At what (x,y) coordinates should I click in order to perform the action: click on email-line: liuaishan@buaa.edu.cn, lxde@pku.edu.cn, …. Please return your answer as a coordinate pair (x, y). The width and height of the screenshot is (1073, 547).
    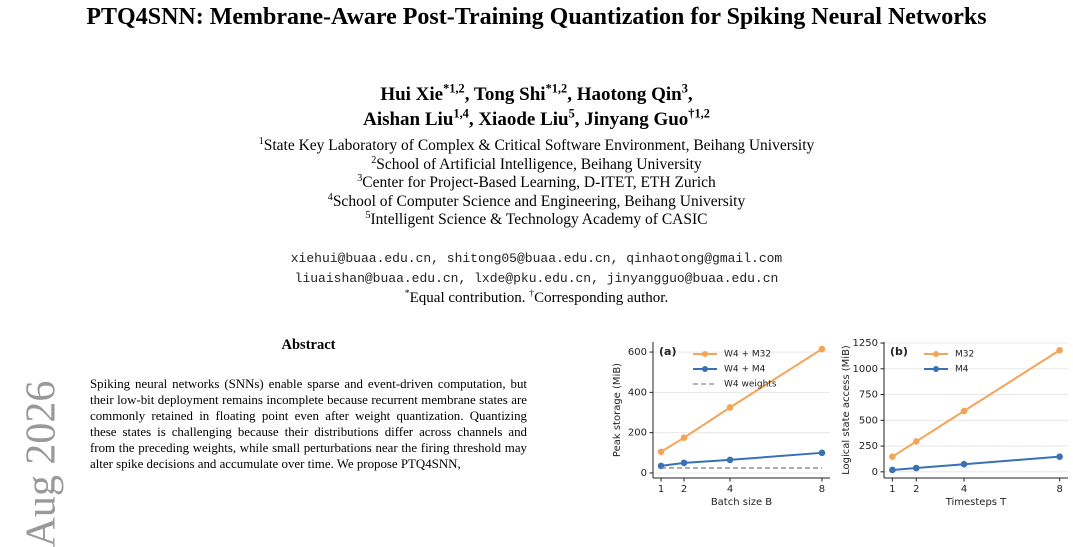
    Looking at the image, I should click on (536, 278).